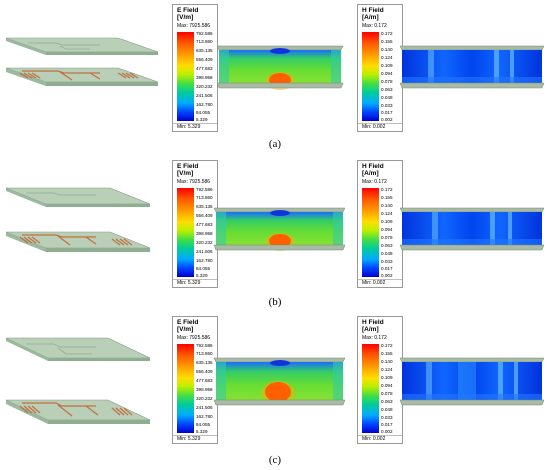 The width and height of the screenshot is (550, 470). I want to click on caption-a: (a), so click(275, 144).